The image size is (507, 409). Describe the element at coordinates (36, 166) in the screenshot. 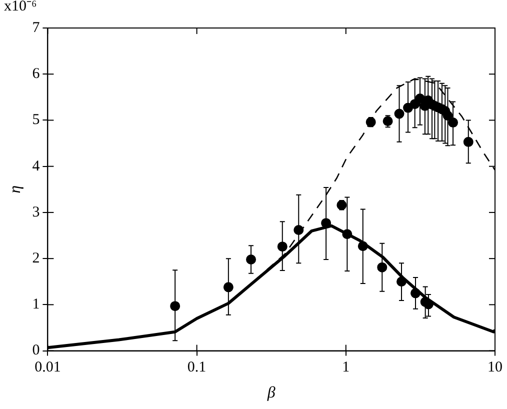

I see `y-tick-label: 4` at that location.